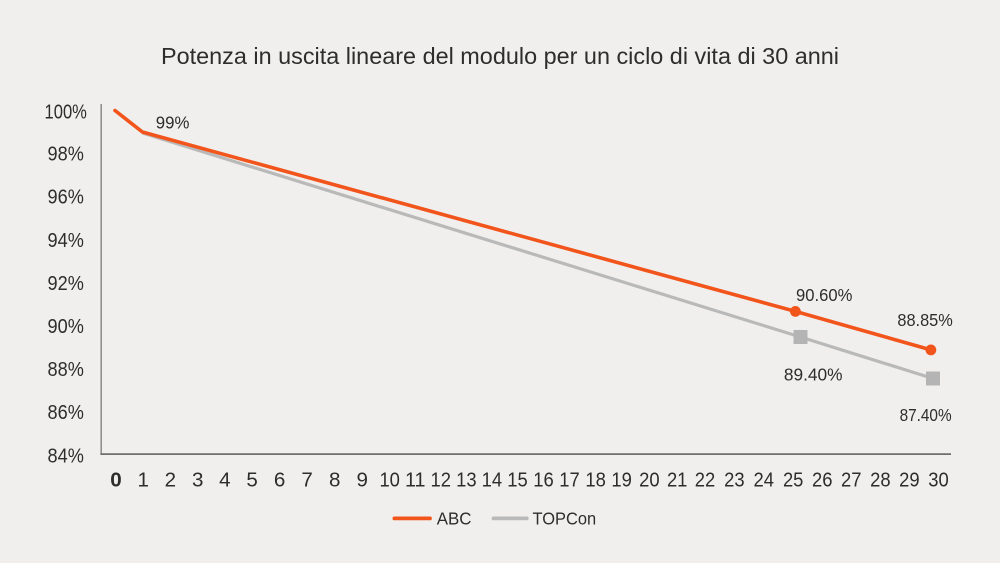  Describe the element at coordinates (389, 480) in the screenshot. I see `svg-text: 10` at that location.